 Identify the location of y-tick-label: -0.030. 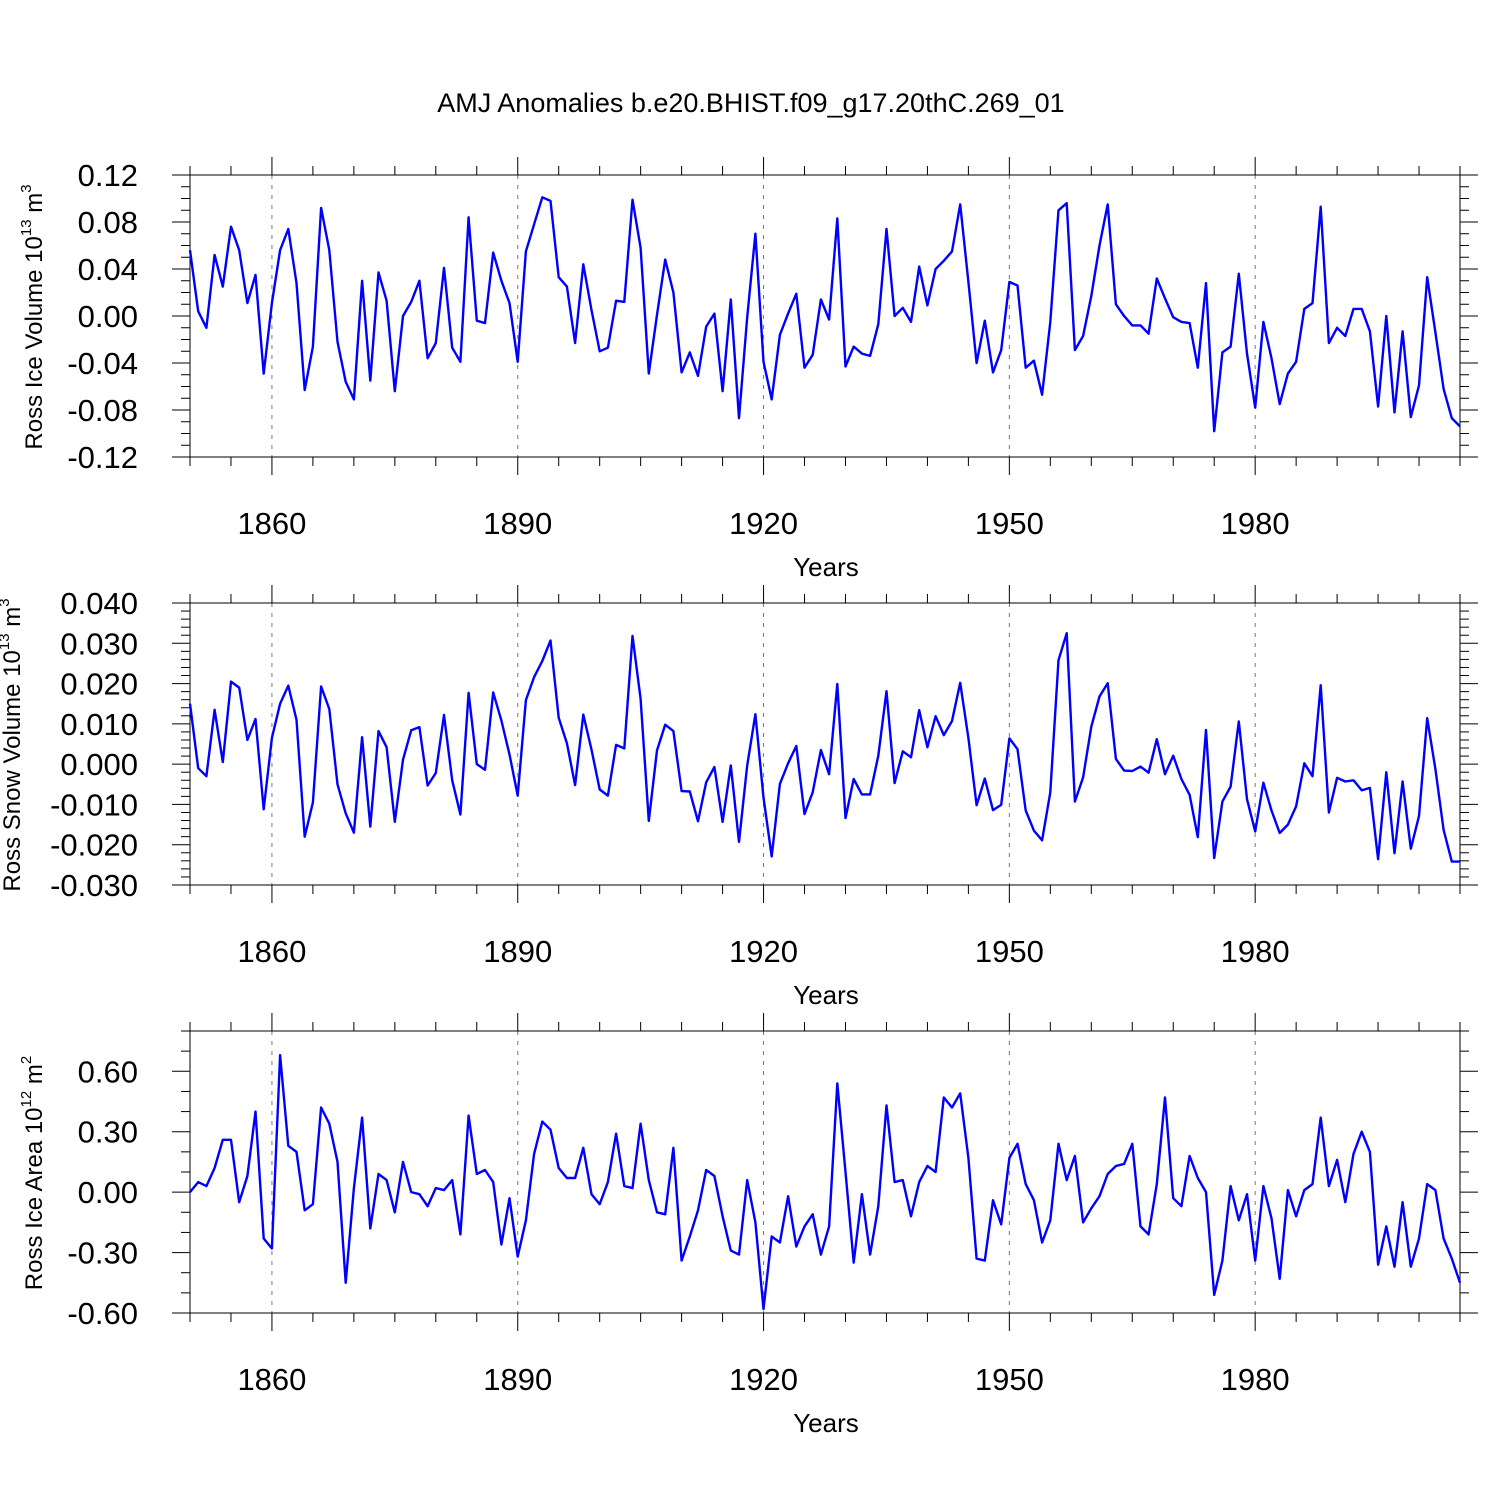
(94, 885).